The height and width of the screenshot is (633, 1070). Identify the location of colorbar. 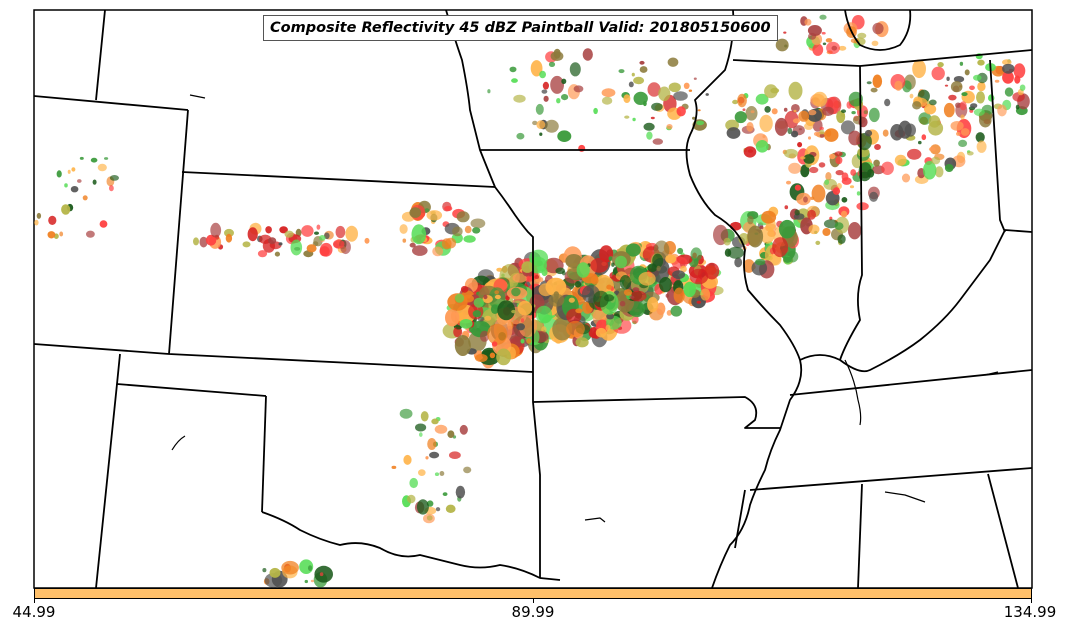
(533, 593).